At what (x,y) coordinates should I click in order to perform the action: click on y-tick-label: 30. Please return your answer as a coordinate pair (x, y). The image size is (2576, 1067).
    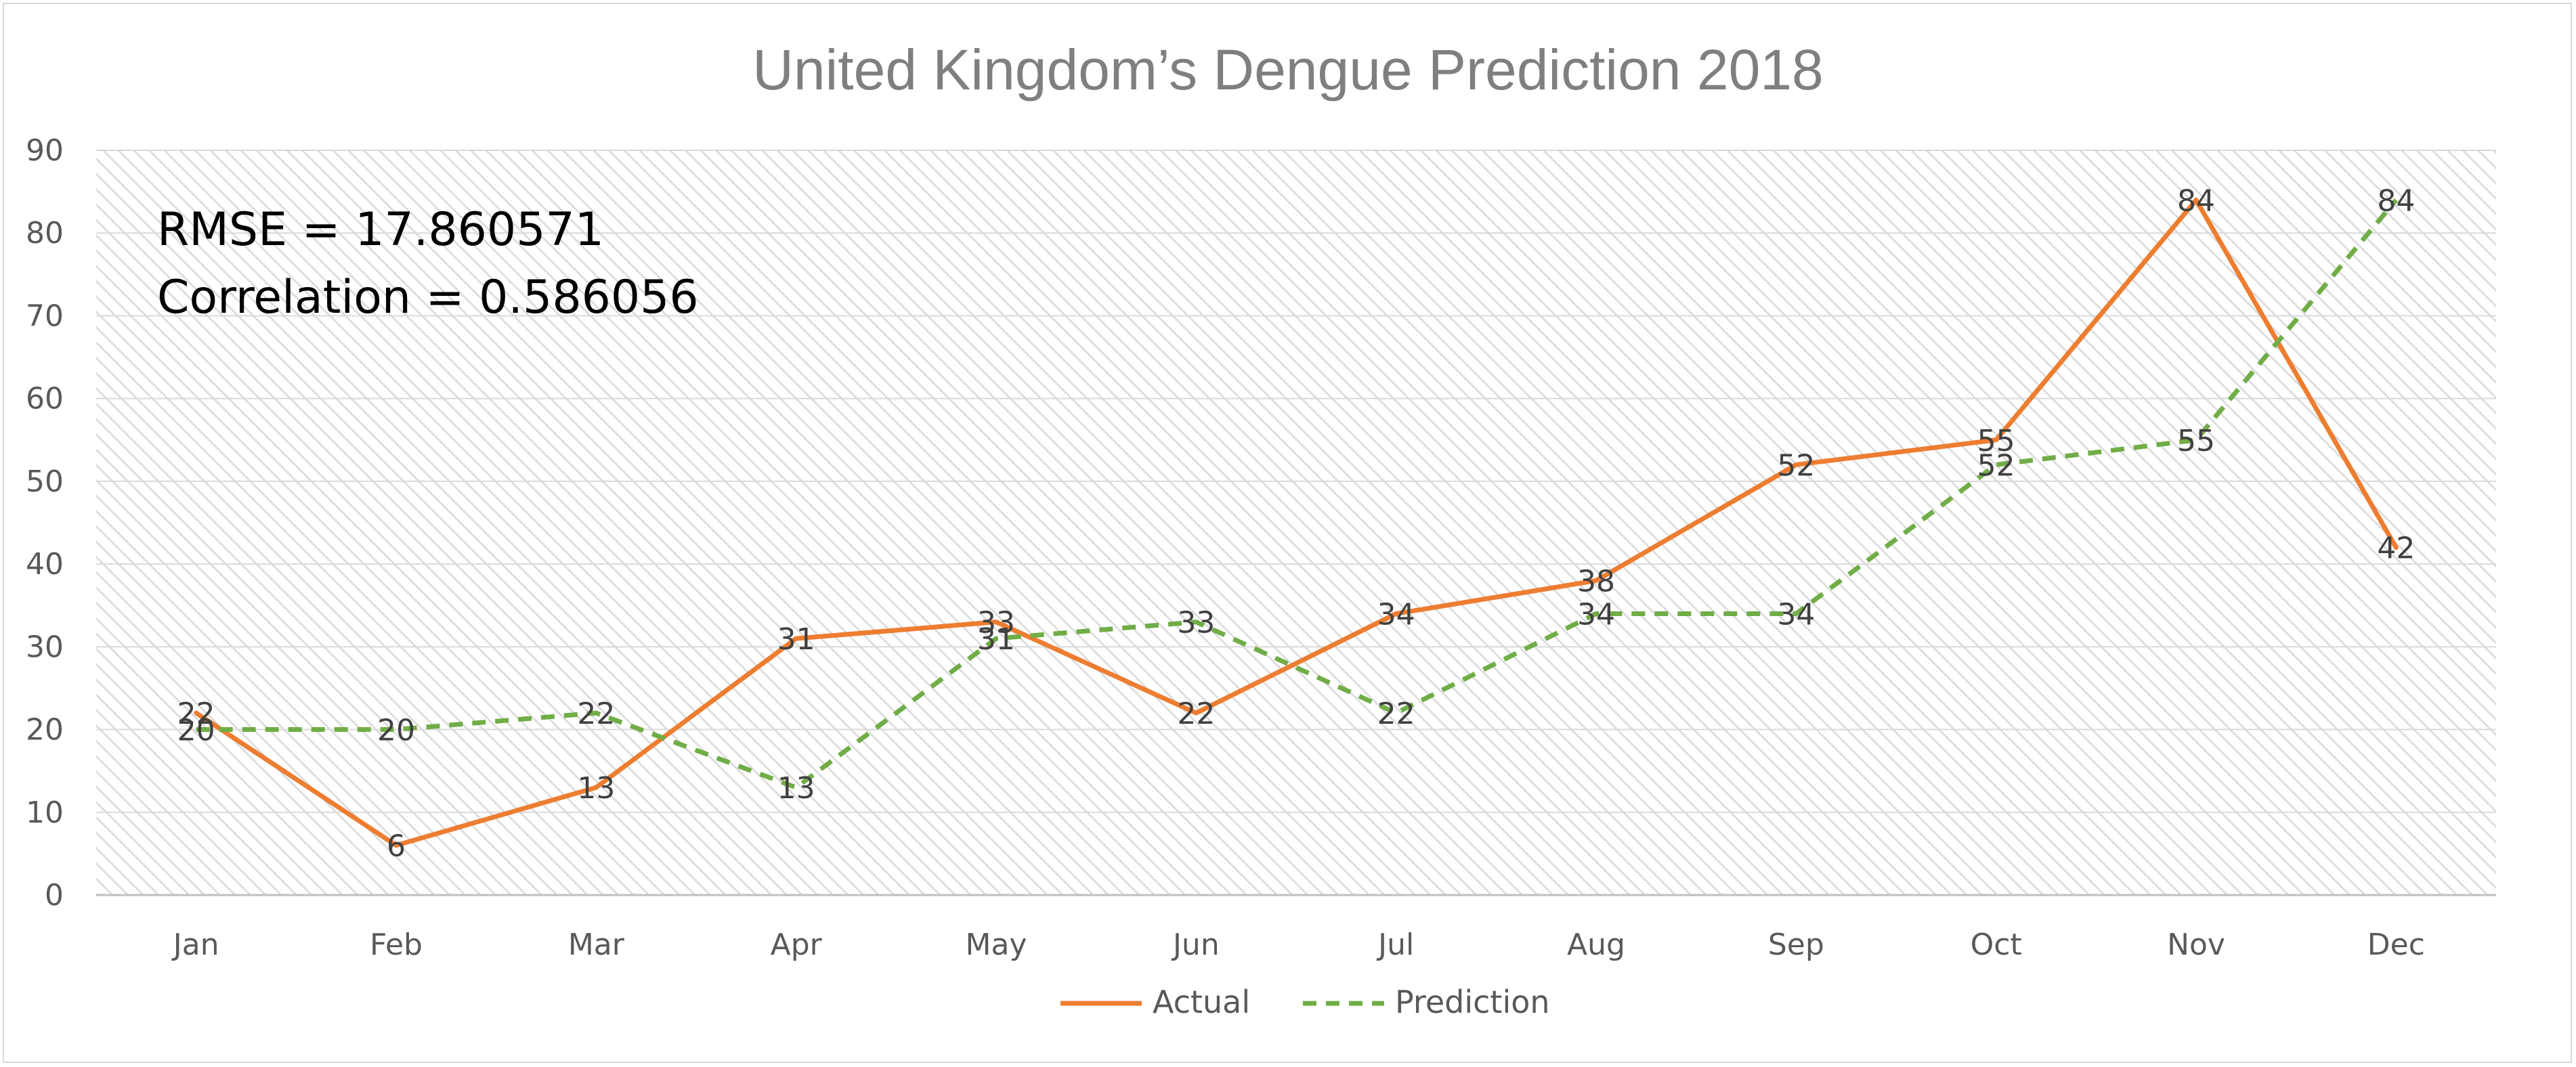
    Looking at the image, I should click on (45, 647).